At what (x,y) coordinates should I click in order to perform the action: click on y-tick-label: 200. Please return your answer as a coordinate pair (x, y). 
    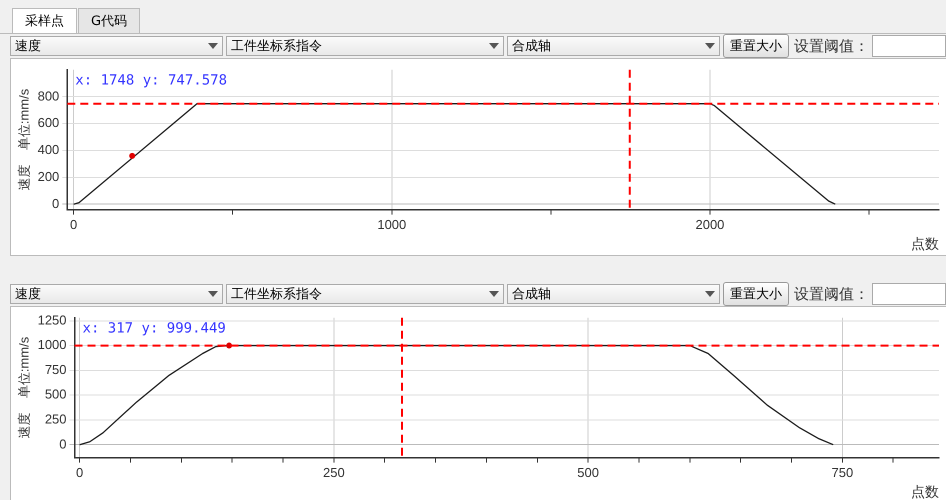
    Looking at the image, I should click on (49, 176).